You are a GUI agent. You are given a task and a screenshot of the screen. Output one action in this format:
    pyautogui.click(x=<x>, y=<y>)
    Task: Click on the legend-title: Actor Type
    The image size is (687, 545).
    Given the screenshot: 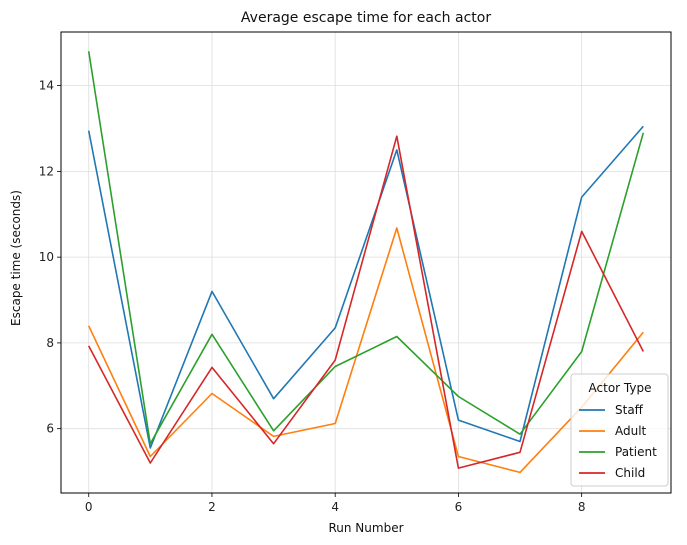 What is the action you would take?
    pyautogui.click(x=620, y=388)
    